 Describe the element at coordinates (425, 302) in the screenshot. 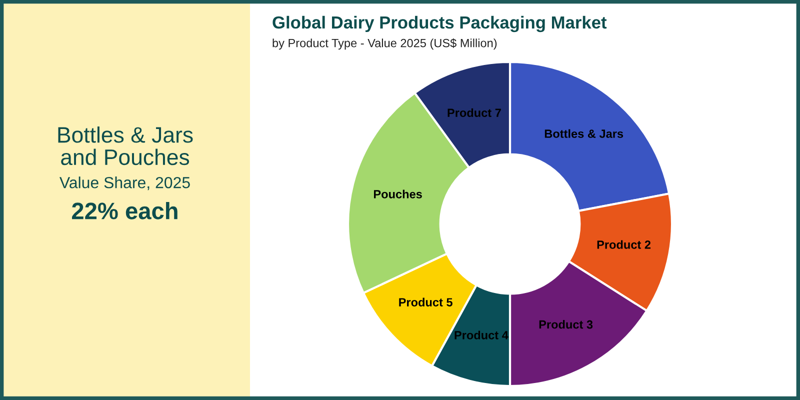

I see `slice-label: Product 5` at that location.